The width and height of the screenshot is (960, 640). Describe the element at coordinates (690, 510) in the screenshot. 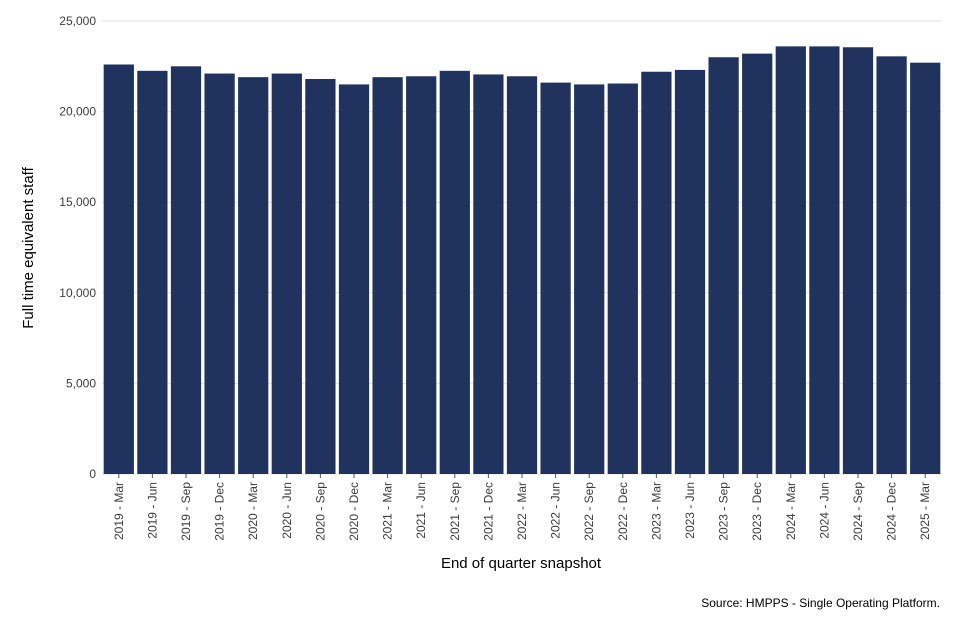

I see `x-tick-label: 2023 - Jun` at that location.